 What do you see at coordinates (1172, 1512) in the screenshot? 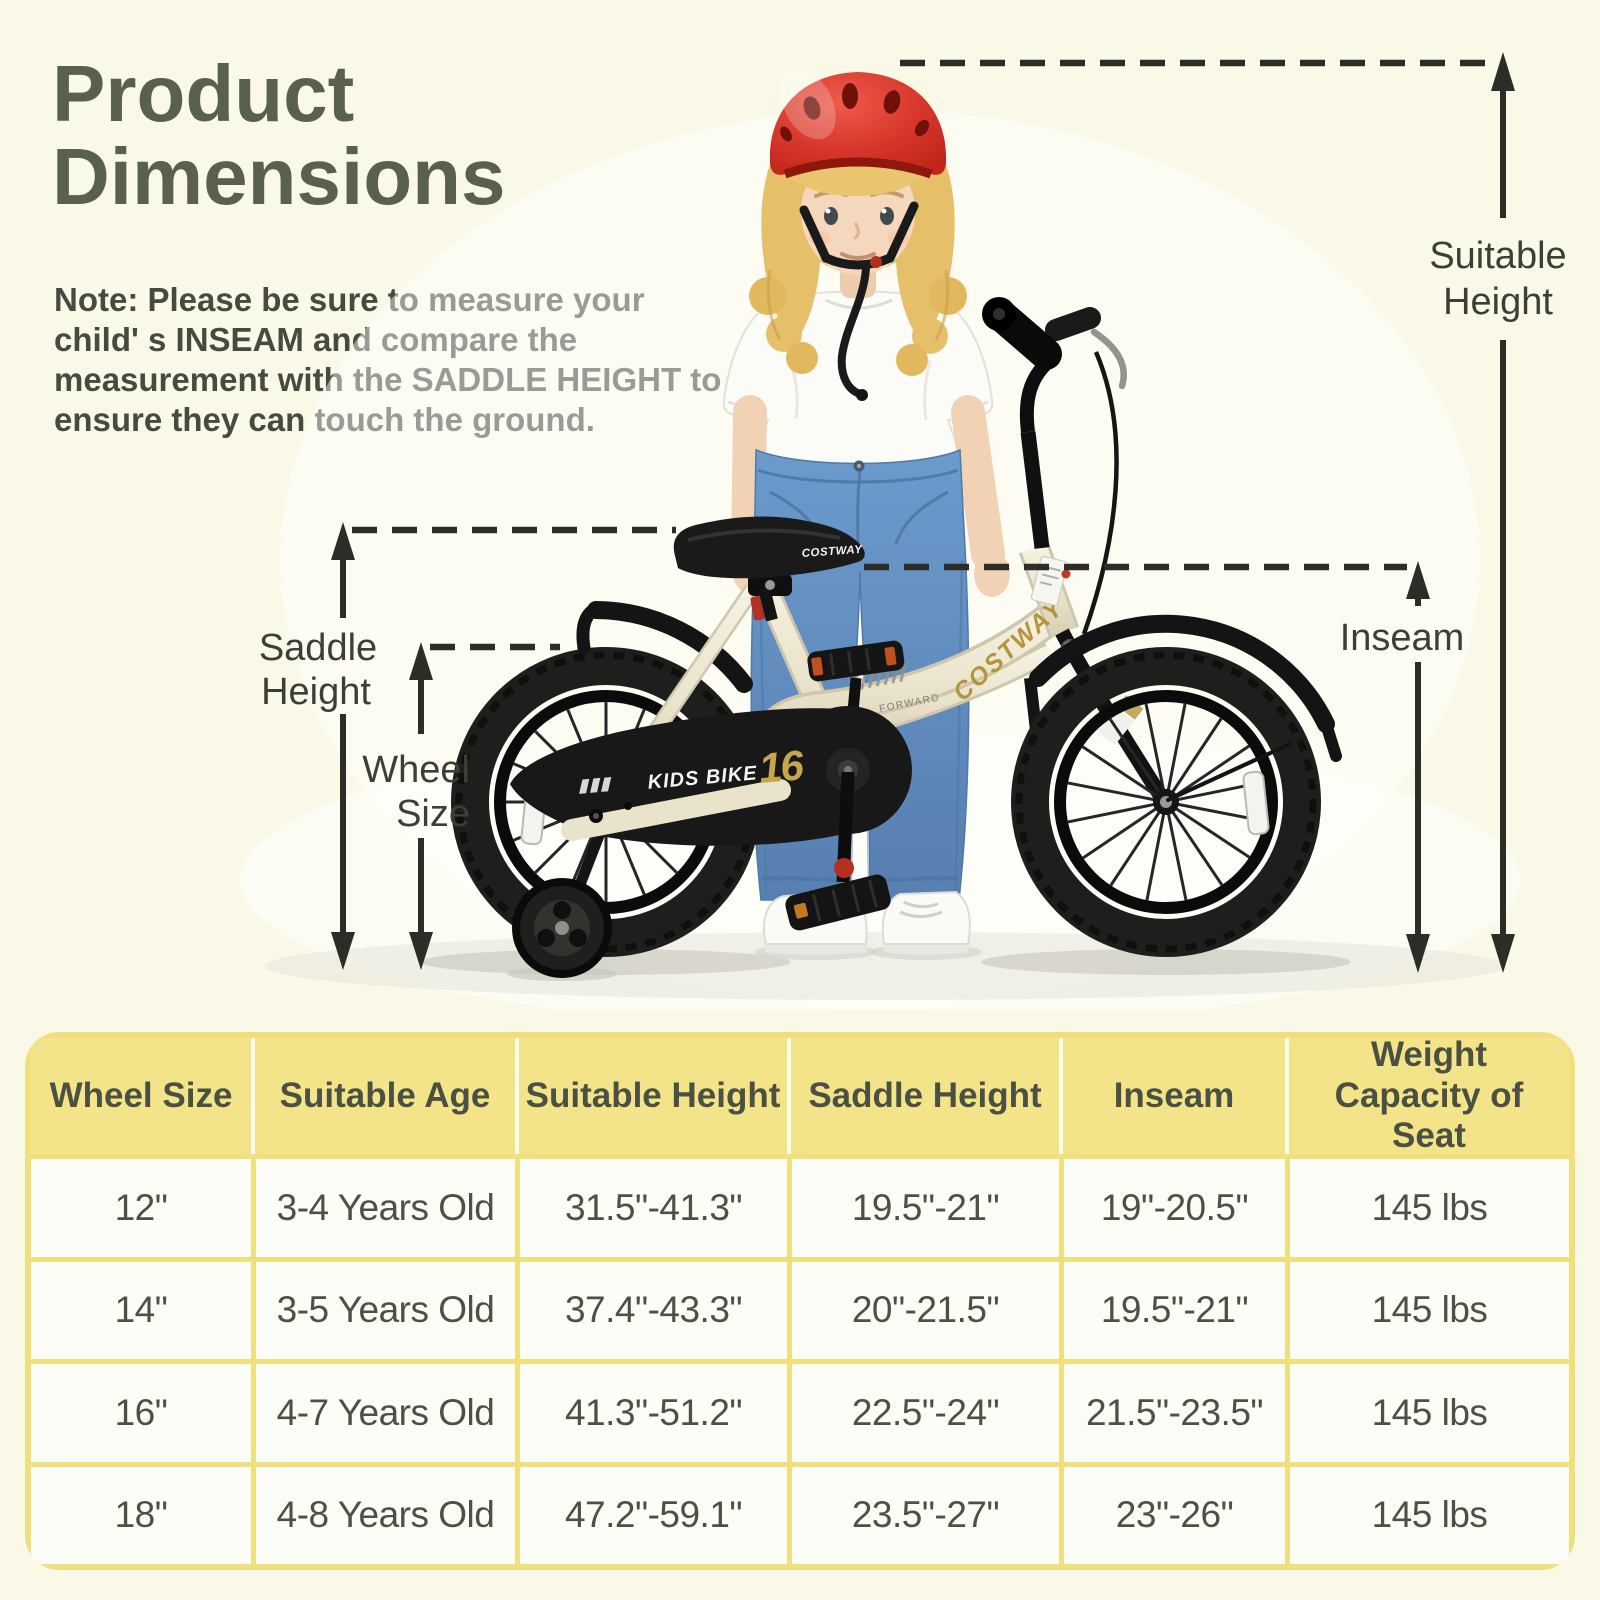
I see `cell-inseam: 23"-26"` at bounding box center [1172, 1512].